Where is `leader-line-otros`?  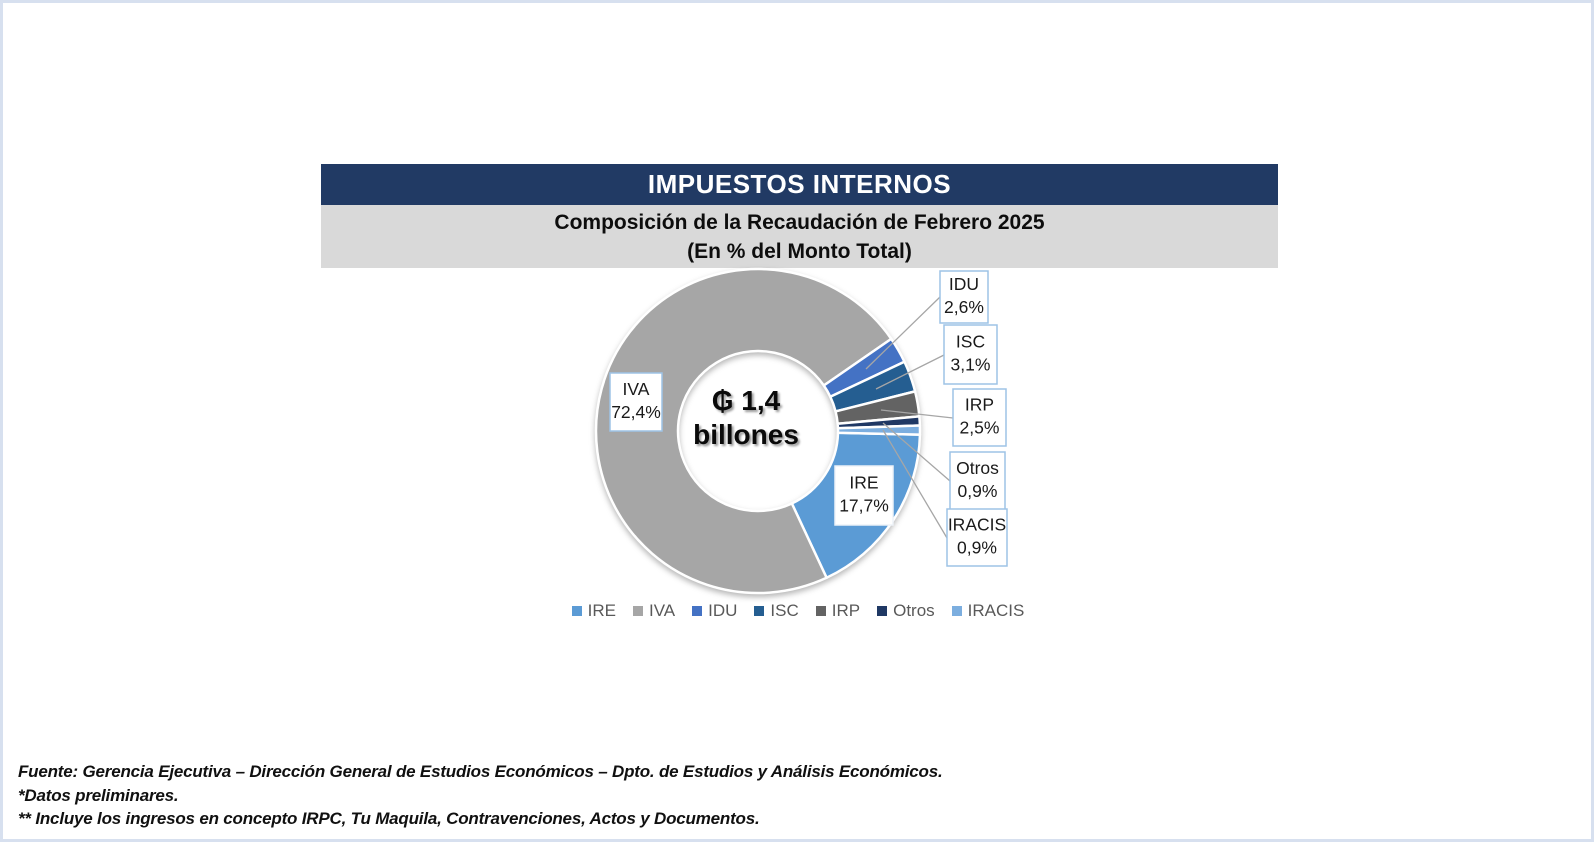 leader-line-otros is located at coordinates (916, 452).